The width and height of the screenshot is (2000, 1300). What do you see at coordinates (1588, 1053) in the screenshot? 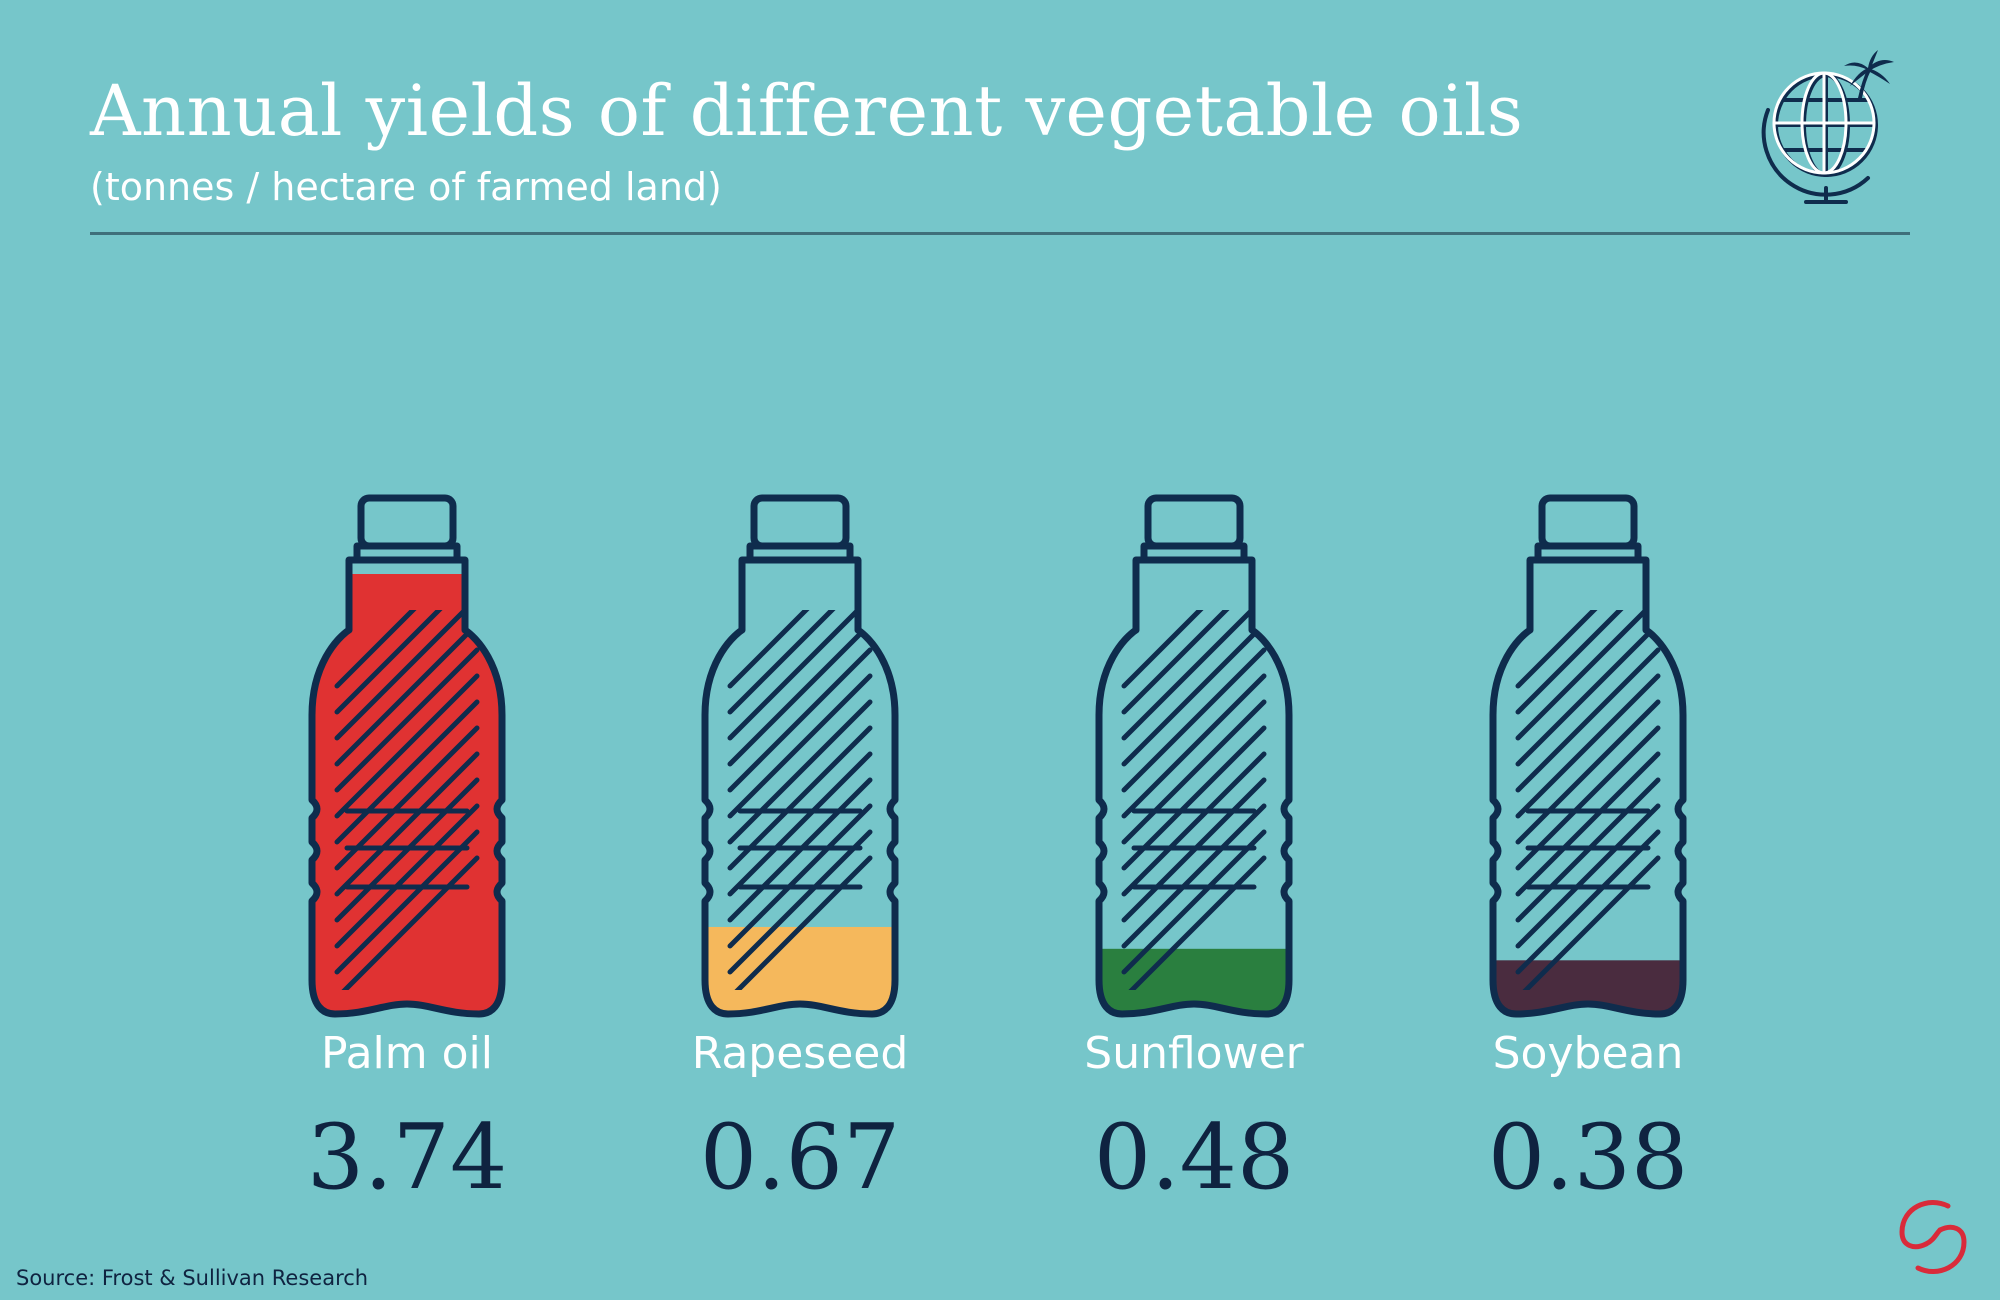
I see `category-label: Soybean` at bounding box center [1588, 1053].